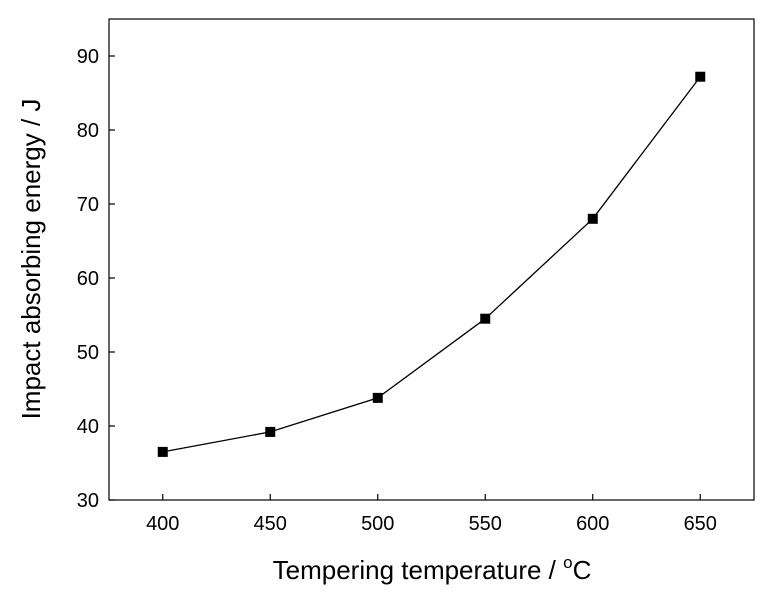 The height and width of the screenshot is (592, 768). Describe the element at coordinates (431, 514) in the screenshot. I see `x-axis-ticks: 400 450 500 550 600 650` at that location.